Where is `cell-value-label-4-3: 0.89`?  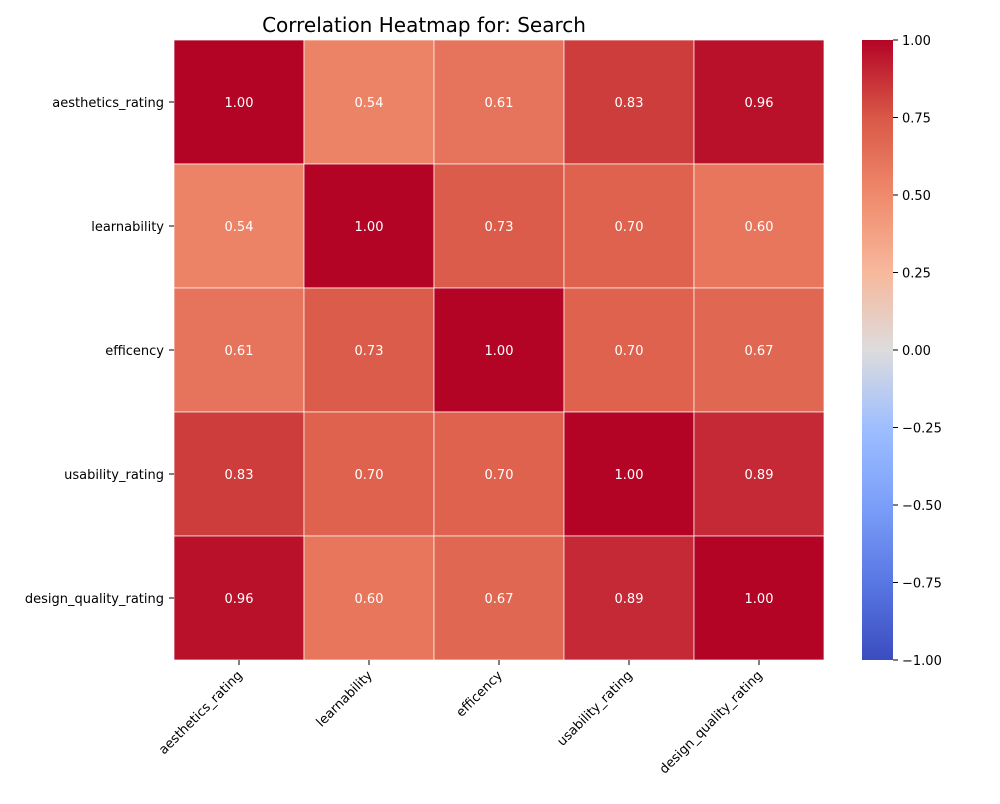 cell-value-label-4-3: 0.89 is located at coordinates (629, 599).